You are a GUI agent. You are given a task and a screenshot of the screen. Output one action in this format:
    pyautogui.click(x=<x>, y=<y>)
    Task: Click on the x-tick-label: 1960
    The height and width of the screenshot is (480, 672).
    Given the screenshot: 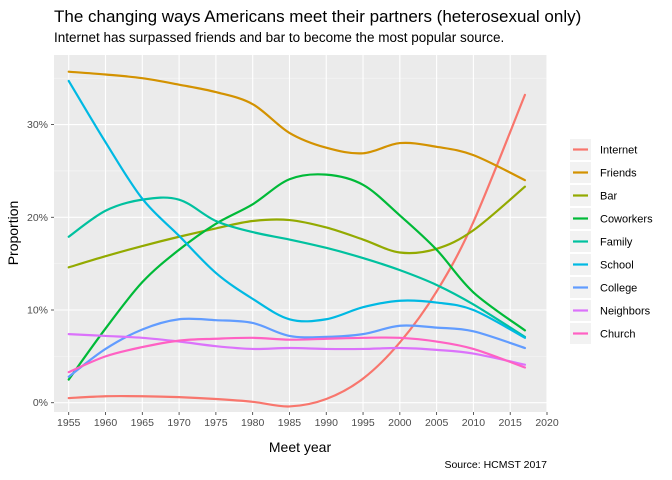 What is the action you would take?
    pyautogui.click(x=106, y=423)
    